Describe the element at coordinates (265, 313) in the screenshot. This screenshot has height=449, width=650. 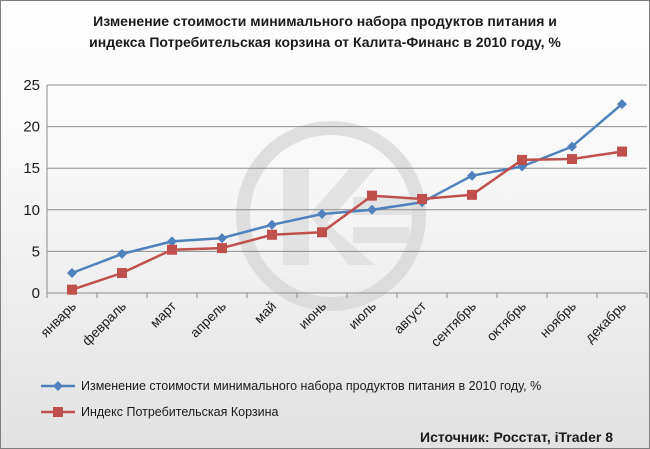
I see `x-tick-label: май` at that location.